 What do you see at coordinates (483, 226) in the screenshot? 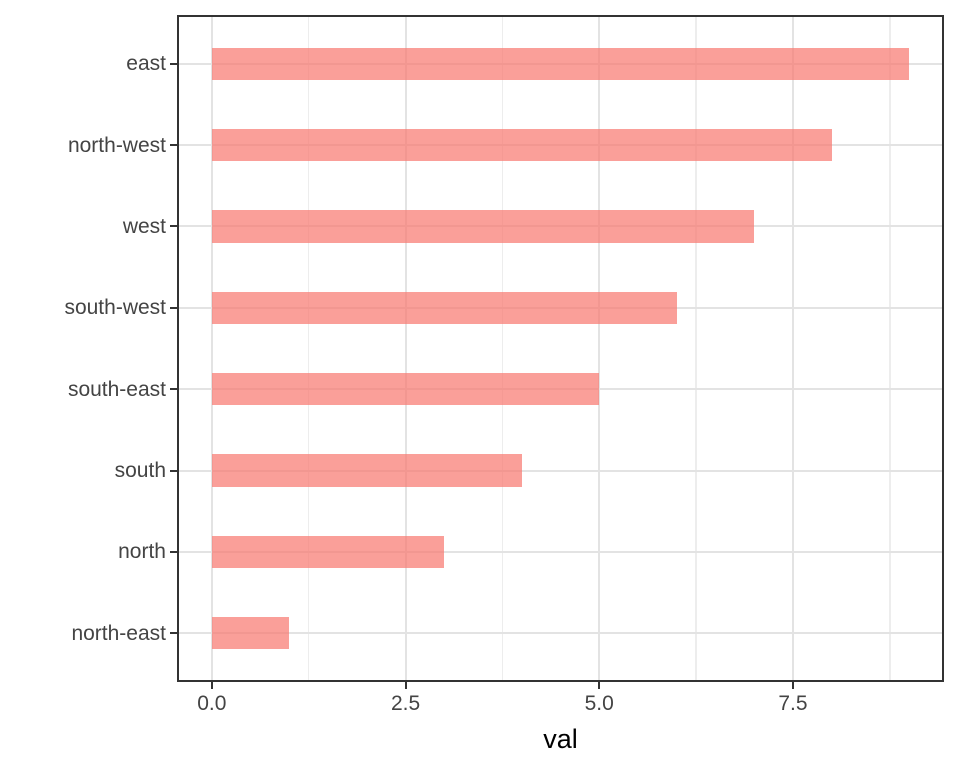
I see `bar-west` at bounding box center [483, 226].